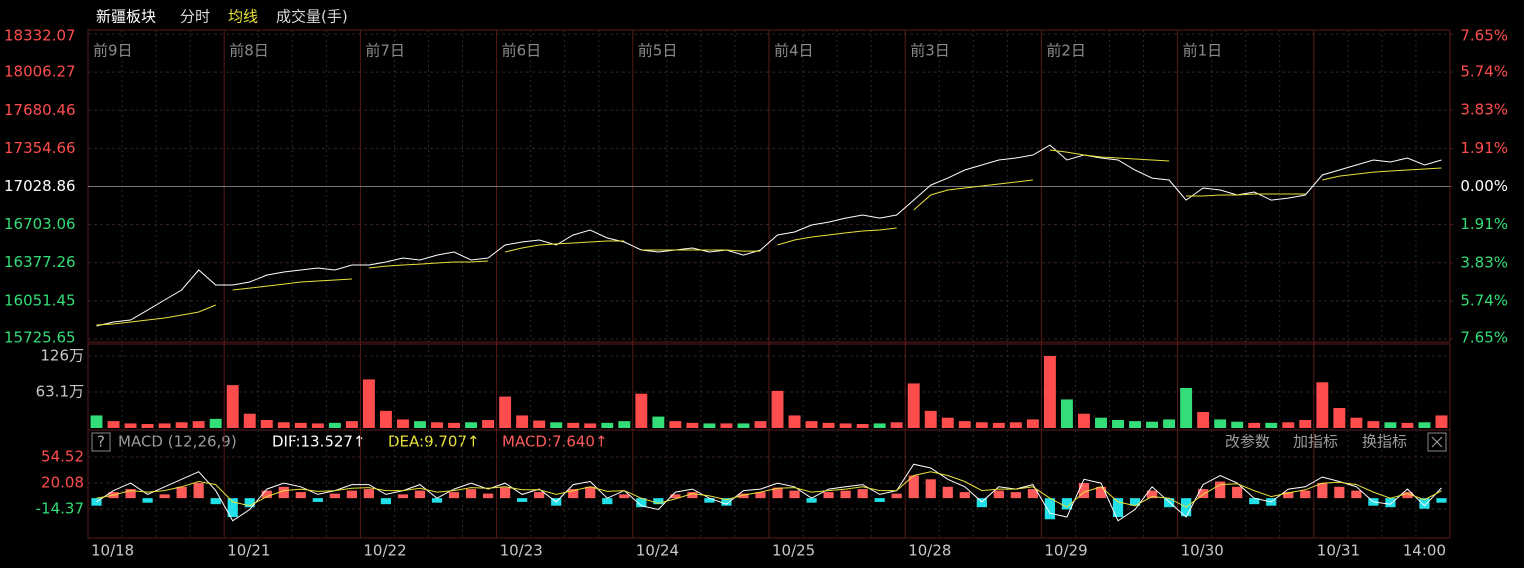  Describe the element at coordinates (1315, 442) in the screenshot. I see `button: 加指标` at that location.